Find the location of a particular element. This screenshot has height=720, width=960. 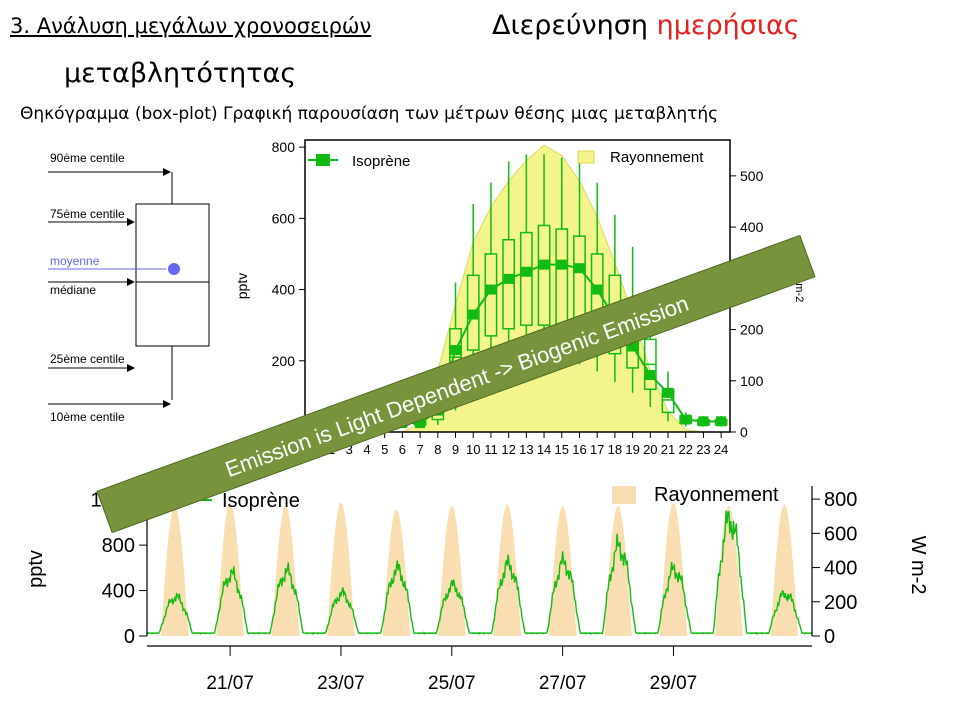

c2-isoprene-line is located at coordinates (479, 573).